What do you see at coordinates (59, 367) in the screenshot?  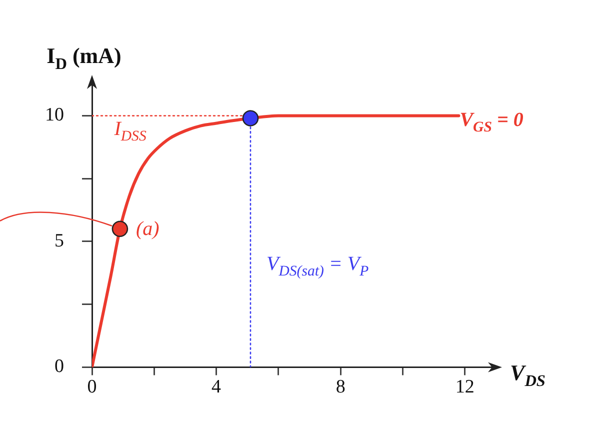 I see `y-tick-label: 0` at bounding box center [59, 367].